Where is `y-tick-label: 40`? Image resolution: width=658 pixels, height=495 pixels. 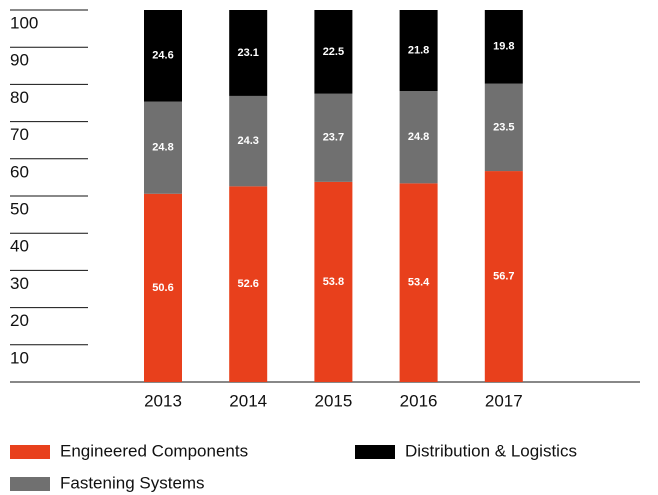
y-tick-label: 40 is located at coordinates (19, 246).